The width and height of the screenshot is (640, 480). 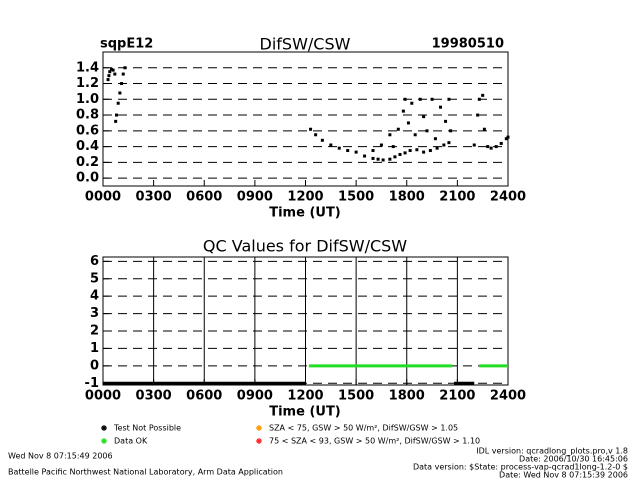 What do you see at coordinates (563, 475) in the screenshot?
I see `data-date: Date: Wed Nov 8 07:15:39 2006` at bounding box center [563, 475].